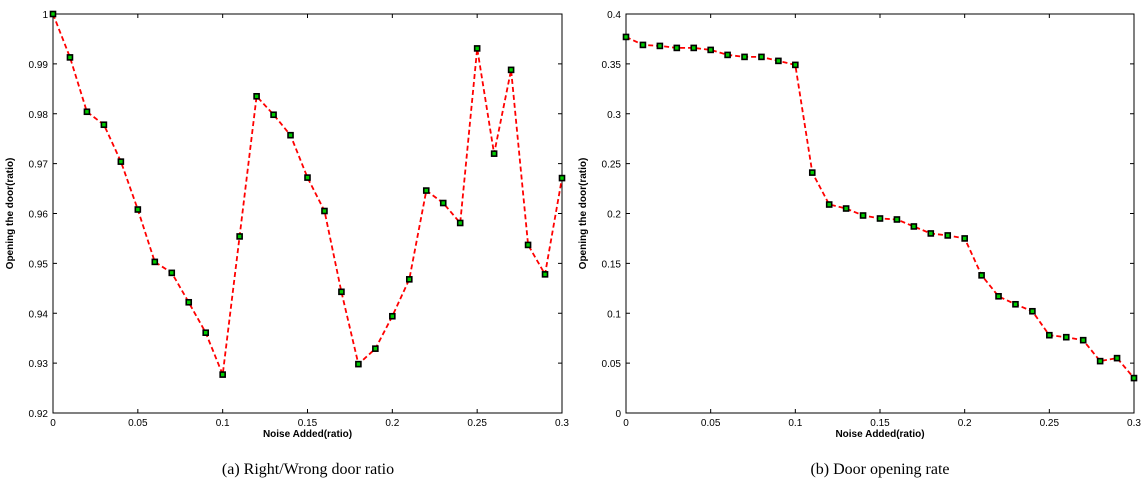 This screenshot has width=1144, height=481. I want to click on y-tick-label: 0.93, so click(39, 364).